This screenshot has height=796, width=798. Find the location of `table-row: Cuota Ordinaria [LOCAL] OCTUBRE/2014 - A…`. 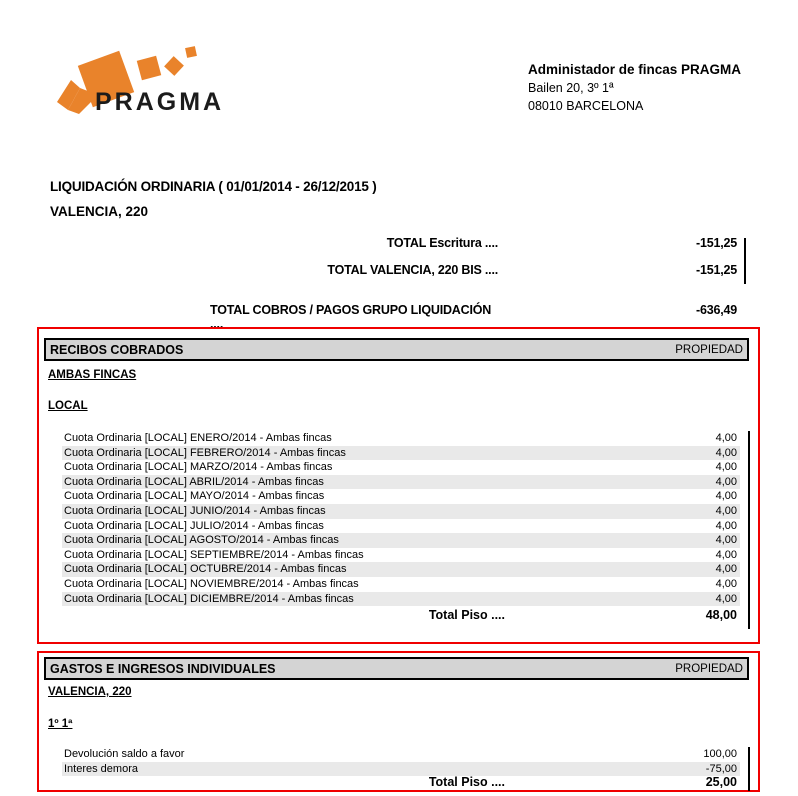

table-row: Cuota Ordinaria [LOCAL] OCTUBRE/2014 - A… is located at coordinates (401, 569).